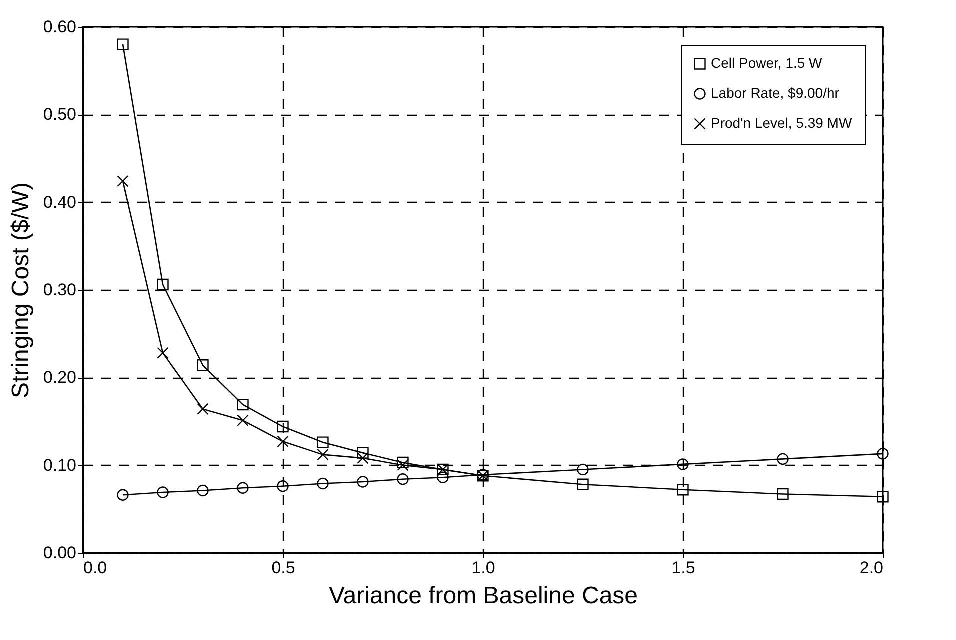  Describe the element at coordinates (767, 63) in the screenshot. I see `legend-label: Cell Power, 1.5 W` at that location.